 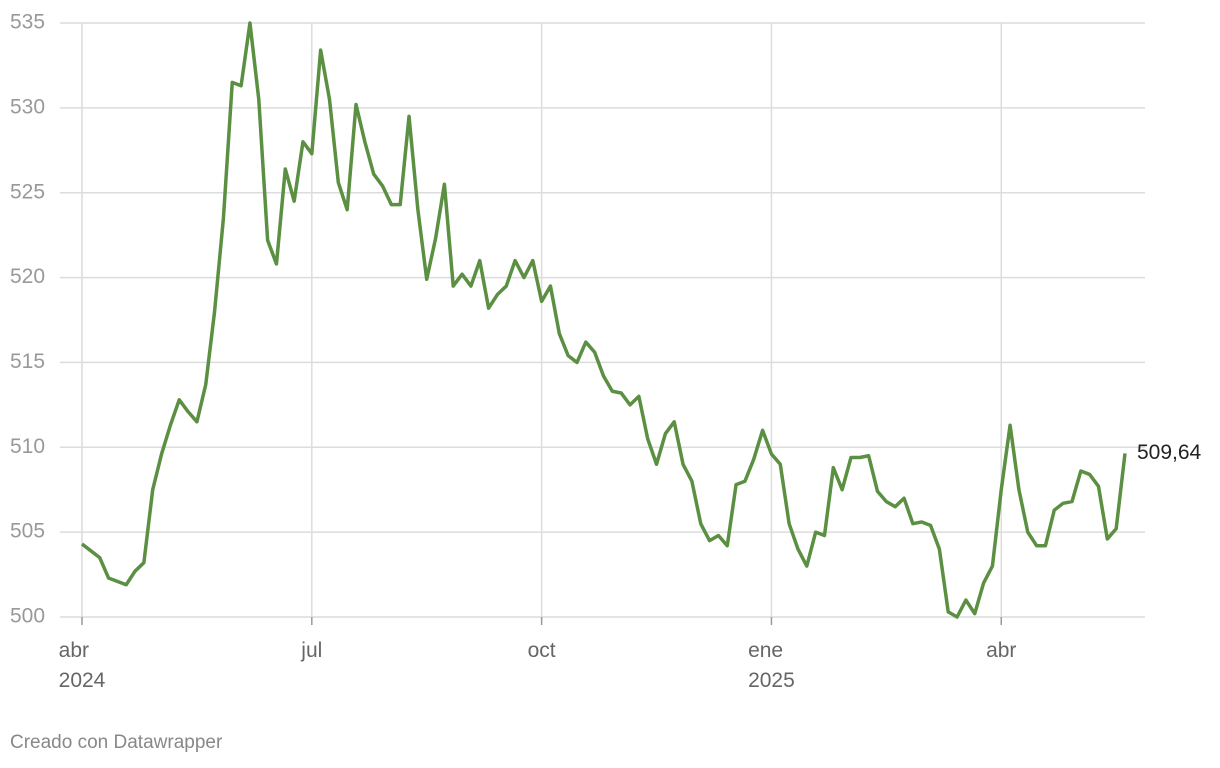 I want to click on x-tick-label: oct, so click(x=541, y=650).